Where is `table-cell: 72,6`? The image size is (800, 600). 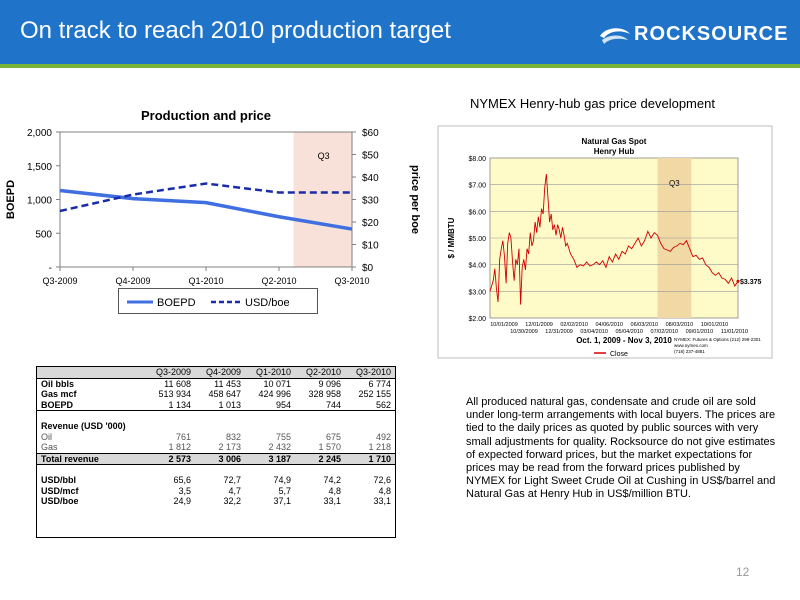
table-cell: 72,6 is located at coordinates (382, 480).